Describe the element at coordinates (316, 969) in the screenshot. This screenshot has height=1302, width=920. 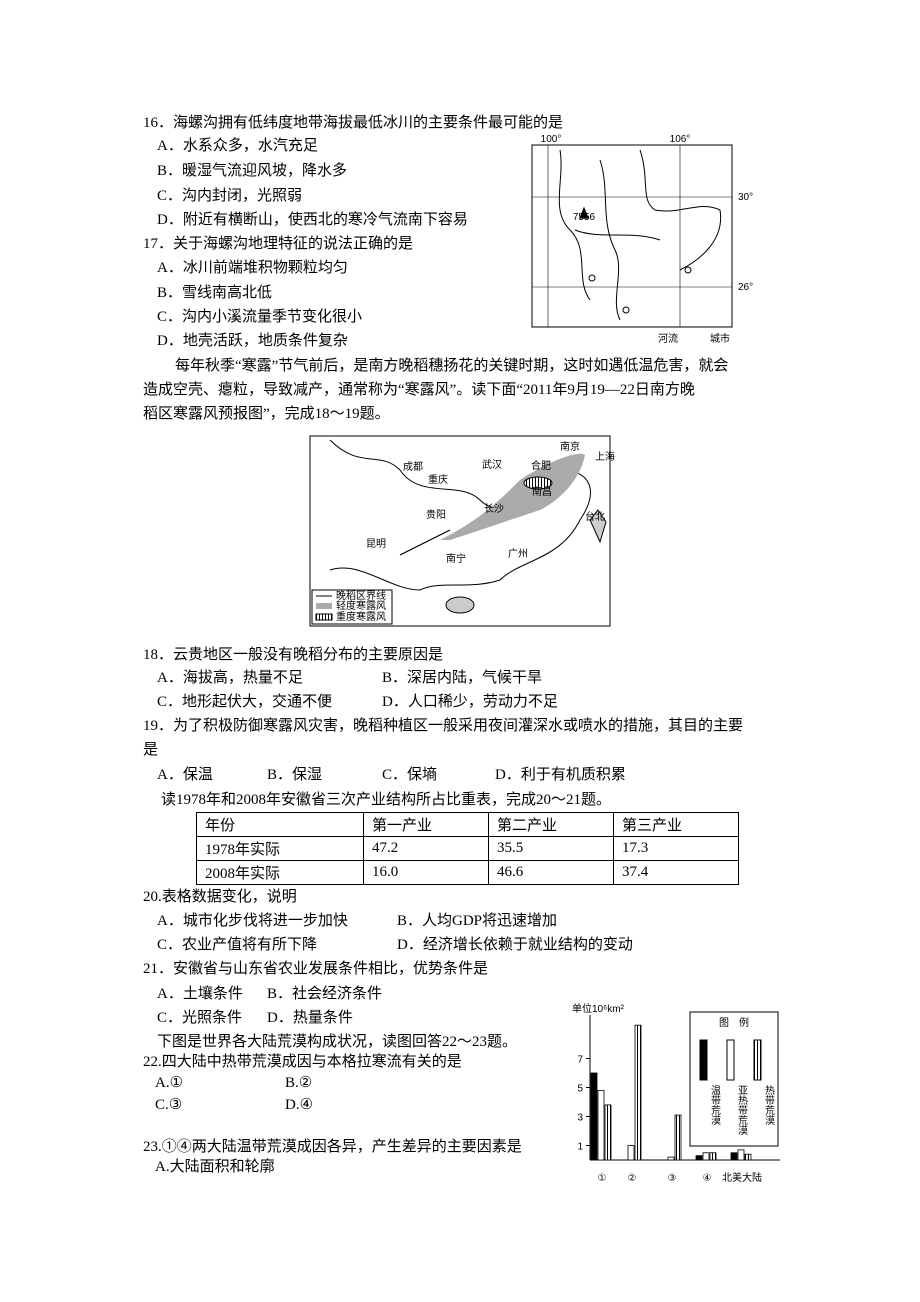
I see `question-stem: 21．安徽省与山东省农业发展条件相比，优势条件是` at that location.